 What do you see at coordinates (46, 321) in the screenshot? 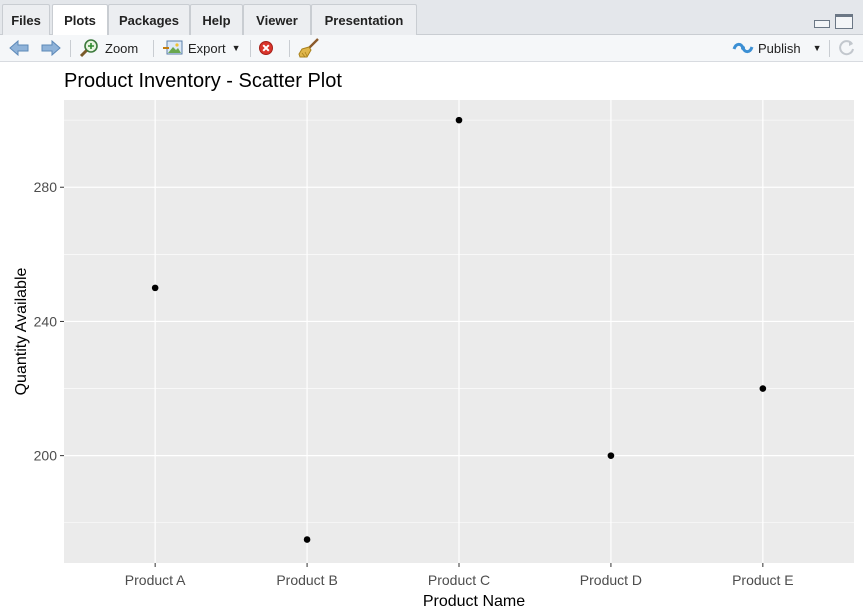
I see `y-tick-label: 240` at bounding box center [46, 321].